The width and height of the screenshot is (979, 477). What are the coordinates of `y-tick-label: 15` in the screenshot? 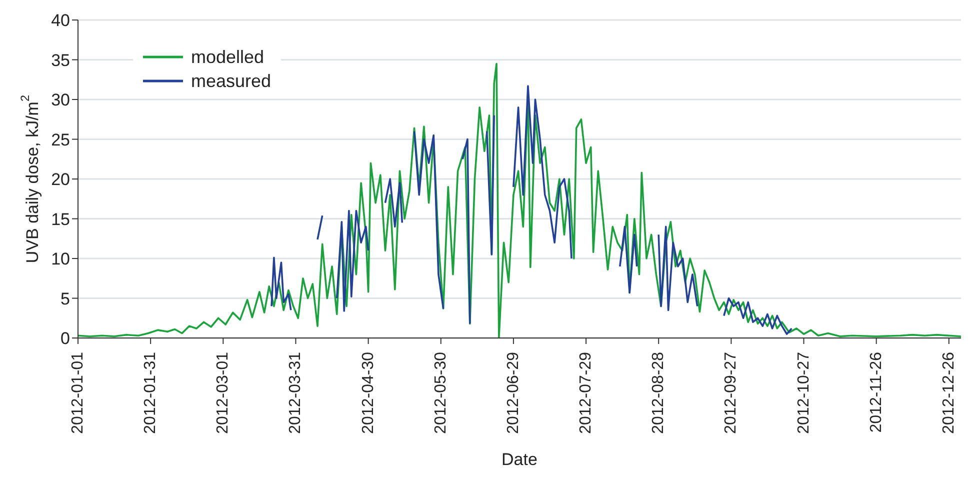 It's located at (60, 219).